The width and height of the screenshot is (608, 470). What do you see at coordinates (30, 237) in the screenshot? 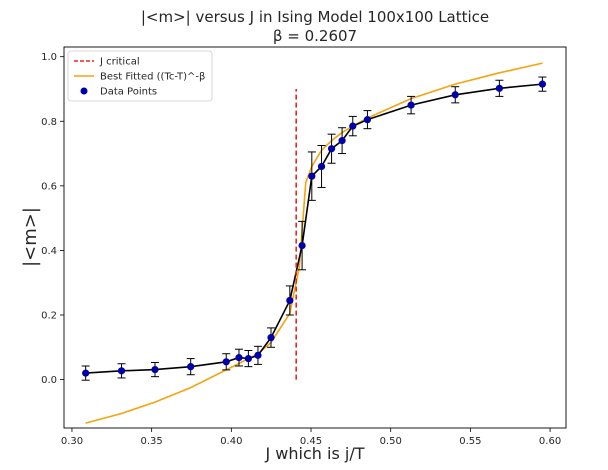
I see `y-axis-label: |<m>|` at bounding box center [30, 237].